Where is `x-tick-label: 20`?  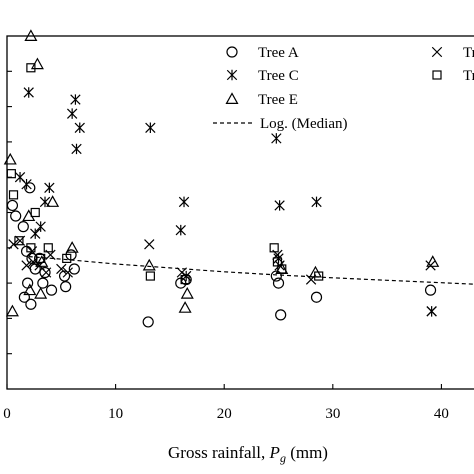 x-tick-label: 20 is located at coordinates (224, 414).